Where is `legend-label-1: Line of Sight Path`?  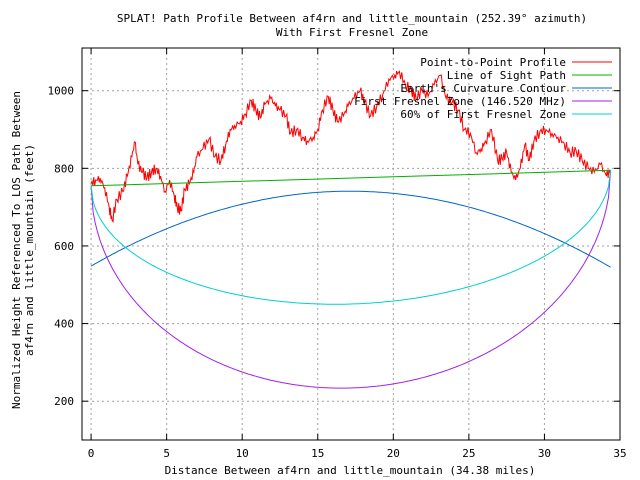 legend-label-1: Line of Sight Path is located at coordinates (506, 75).